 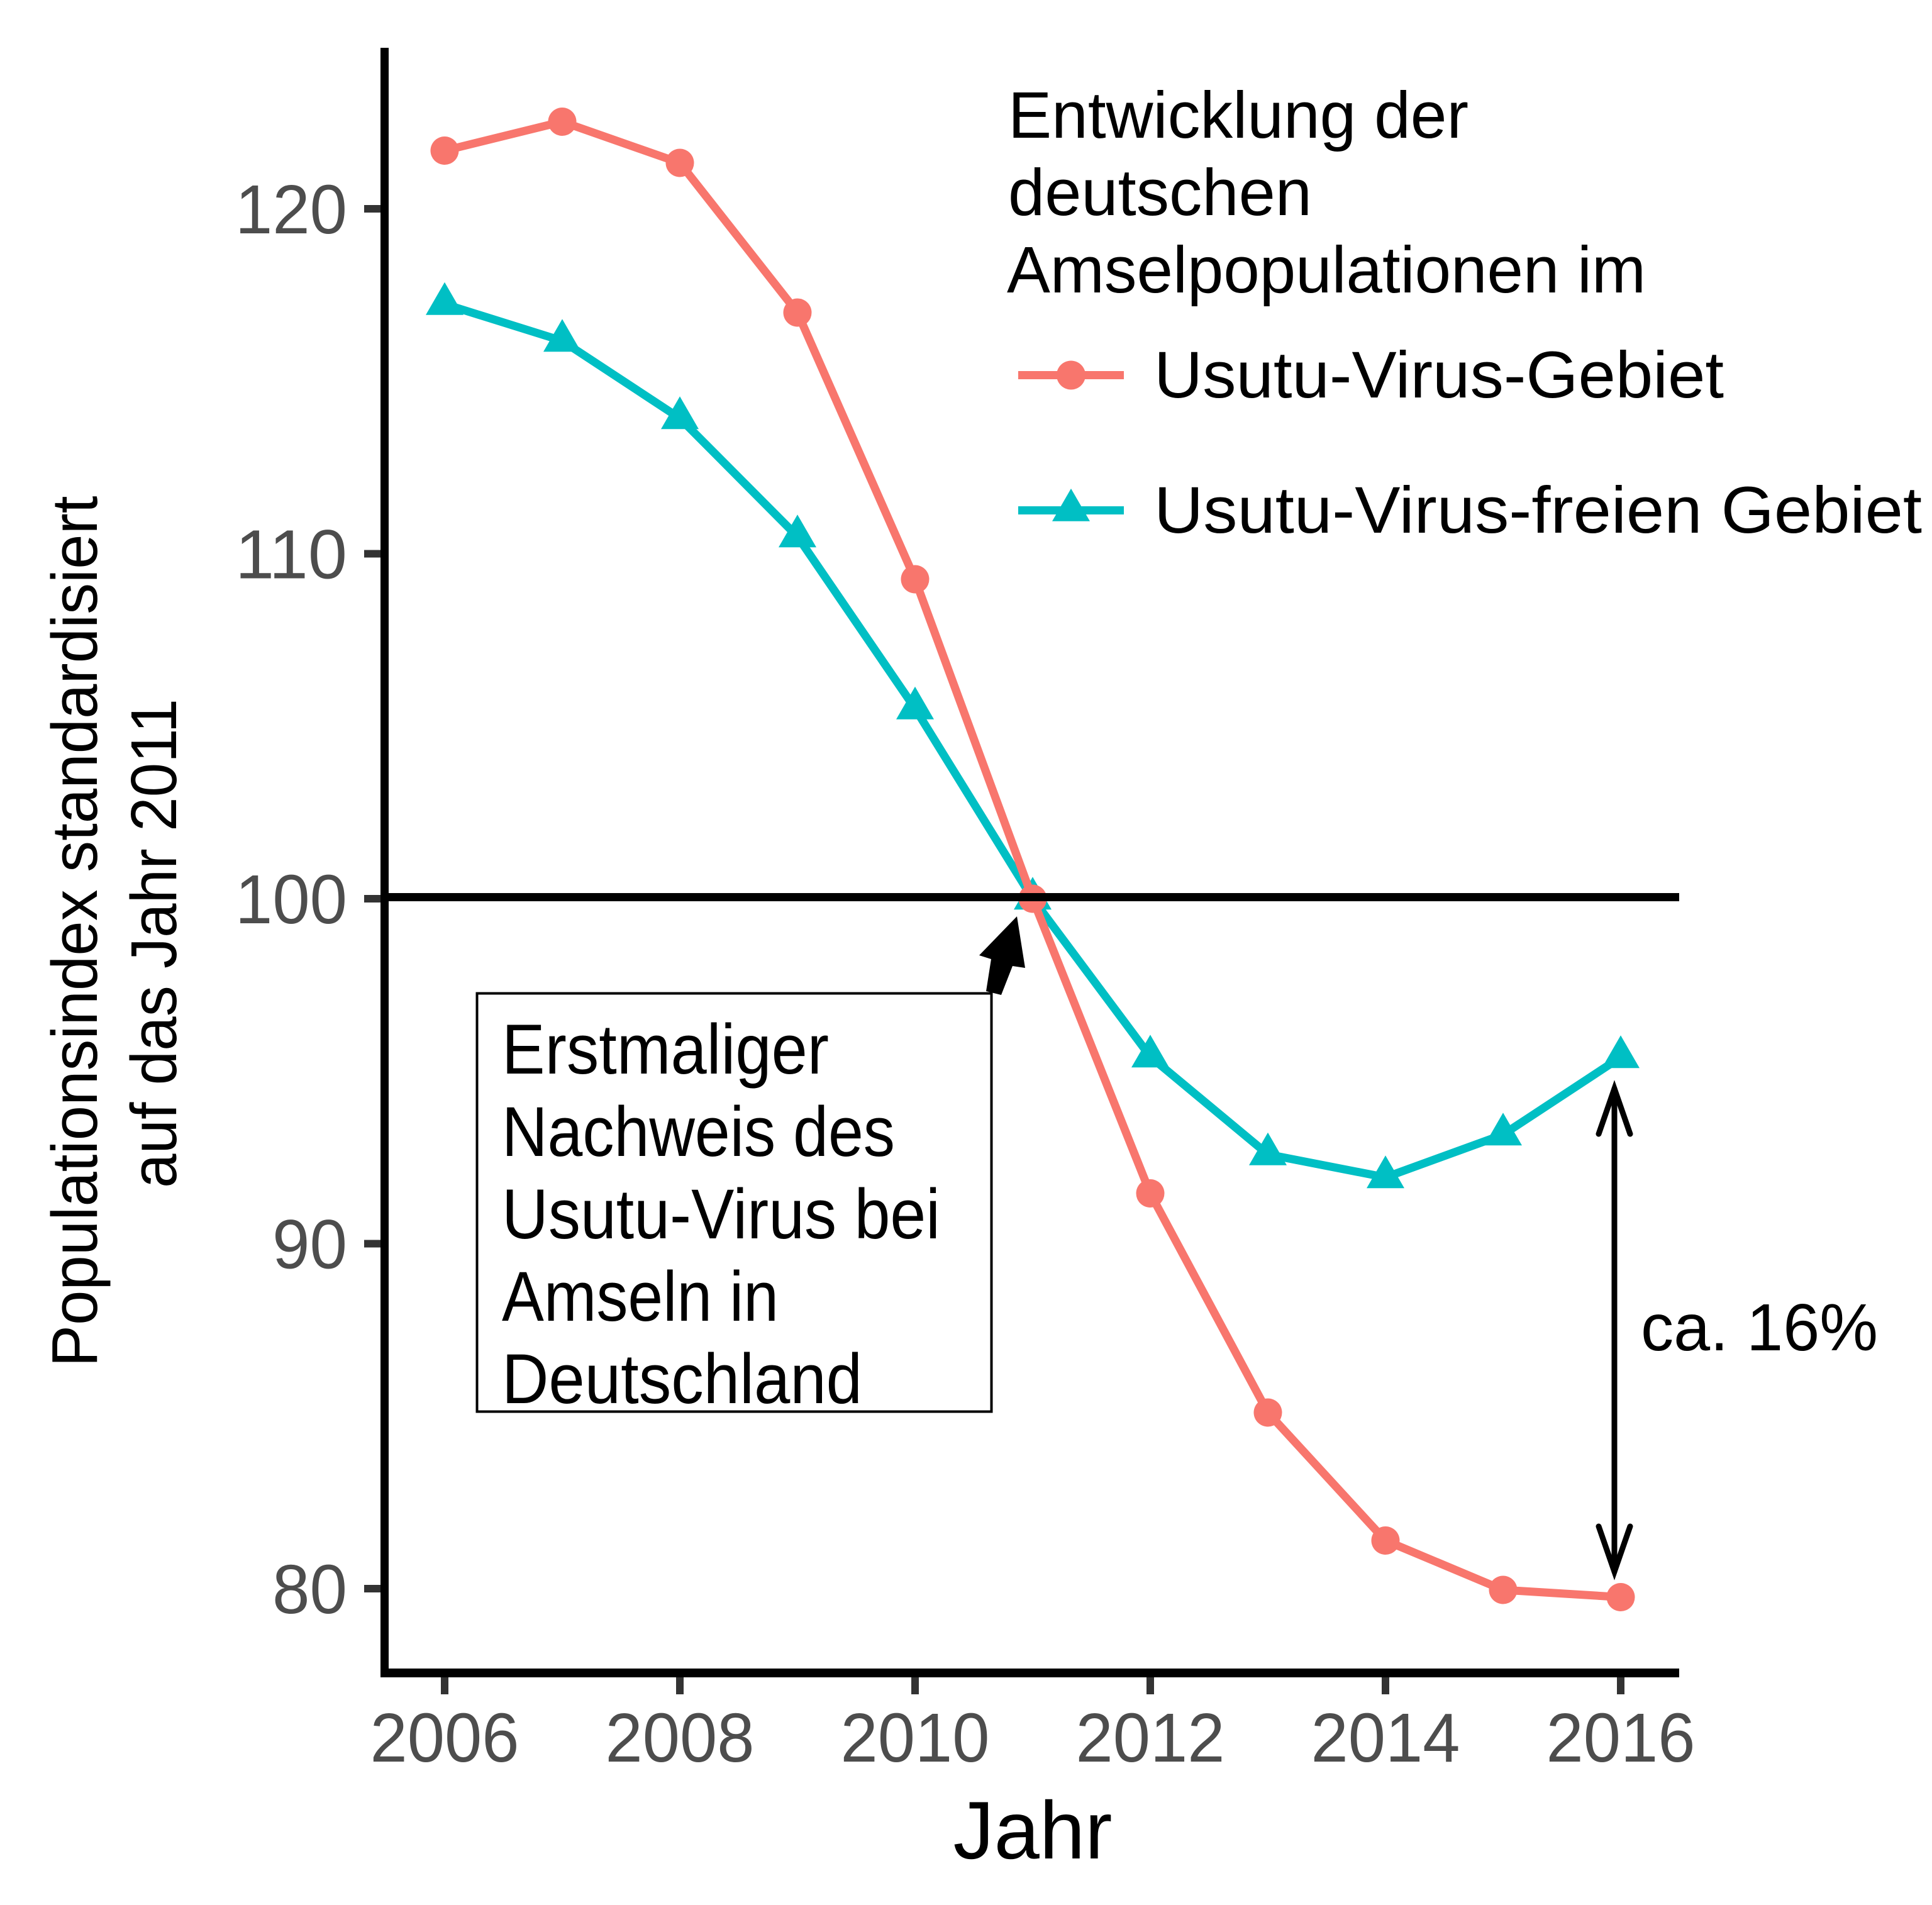 I want to click on svg-text: Erstmaliger, so click(x=665, y=1049).